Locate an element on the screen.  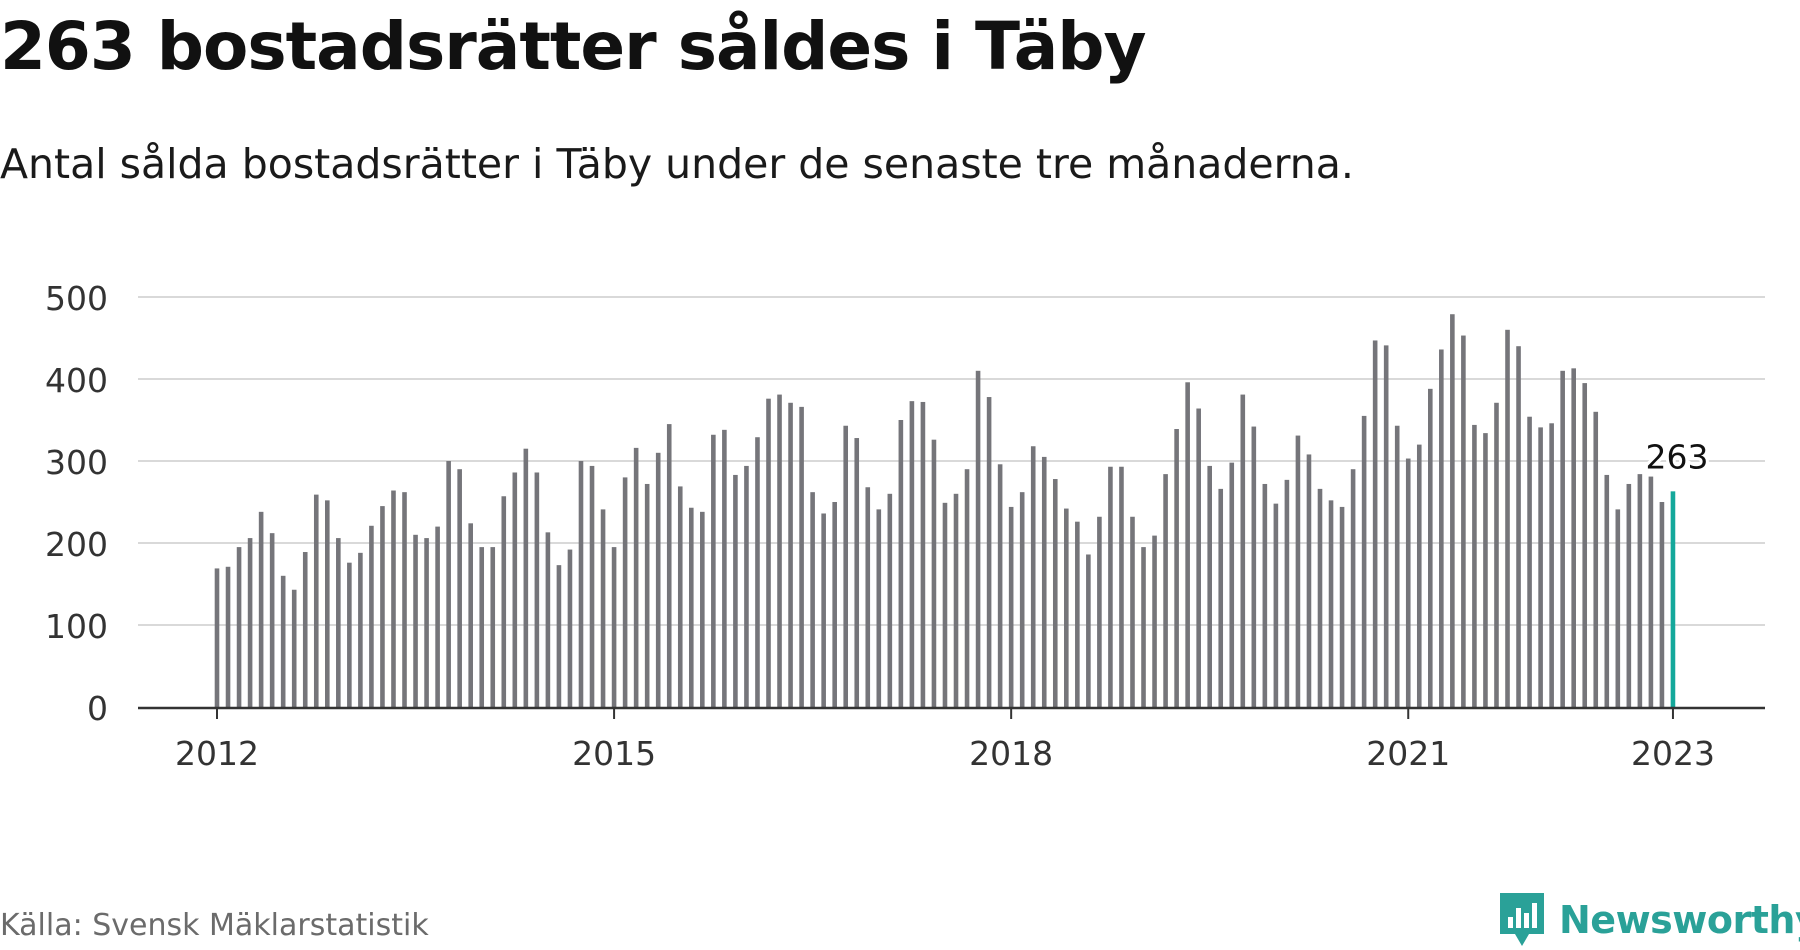
brand-name: Newsworthy is located at coordinates (1679, 920).